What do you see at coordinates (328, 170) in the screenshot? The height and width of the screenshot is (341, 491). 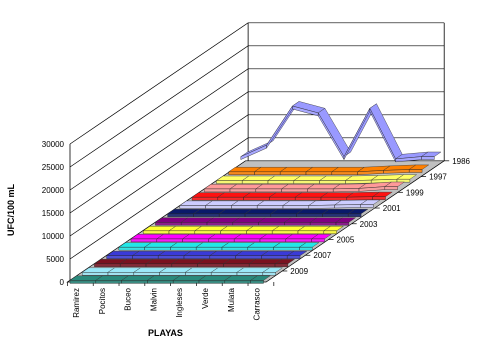 I see `series-ribbon-1987` at bounding box center [328, 170].